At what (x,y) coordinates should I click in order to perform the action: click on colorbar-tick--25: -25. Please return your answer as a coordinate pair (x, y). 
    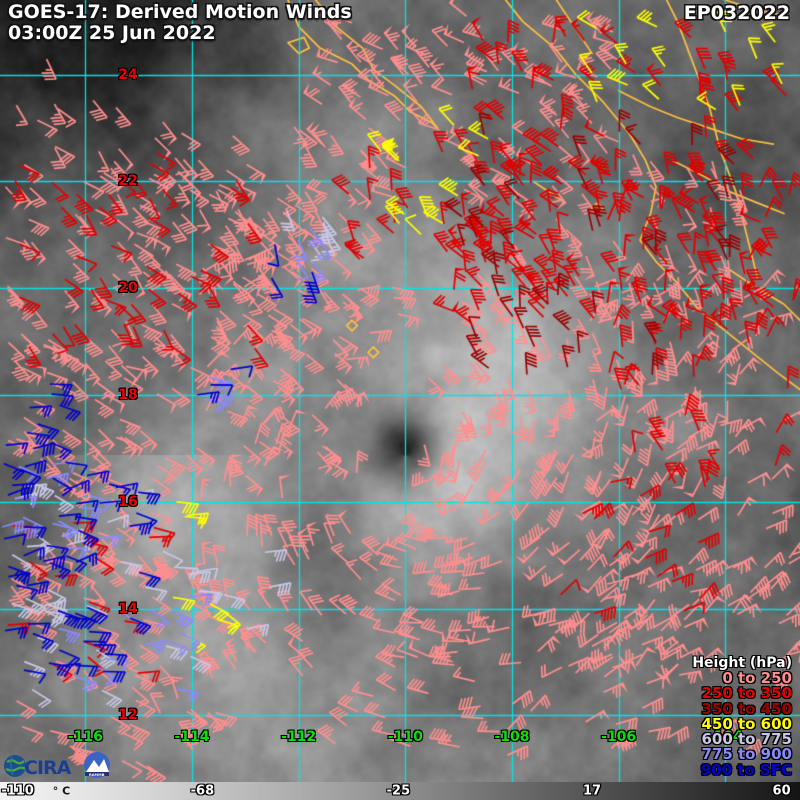
    Looking at the image, I should click on (398, 791).